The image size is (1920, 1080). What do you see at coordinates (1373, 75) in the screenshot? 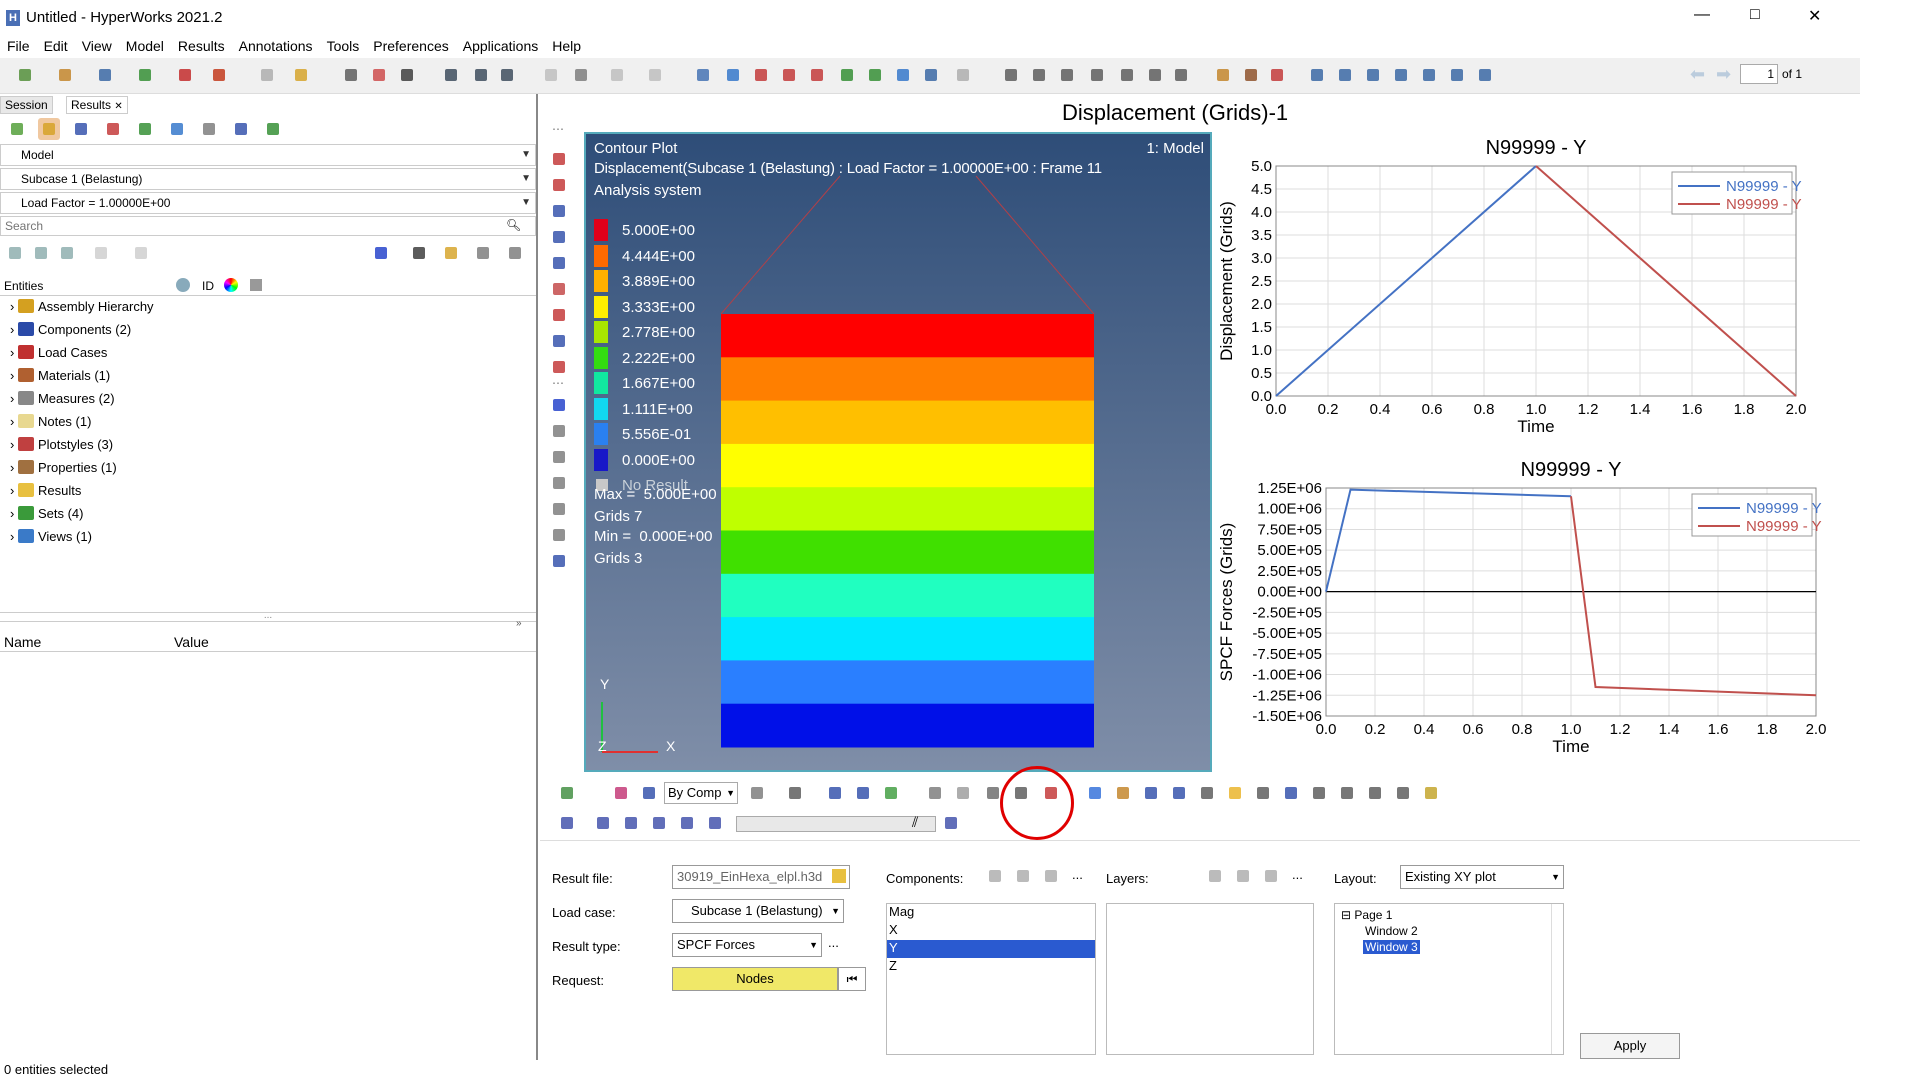
I see `layout-3-icon` at bounding box center [1373, 75].